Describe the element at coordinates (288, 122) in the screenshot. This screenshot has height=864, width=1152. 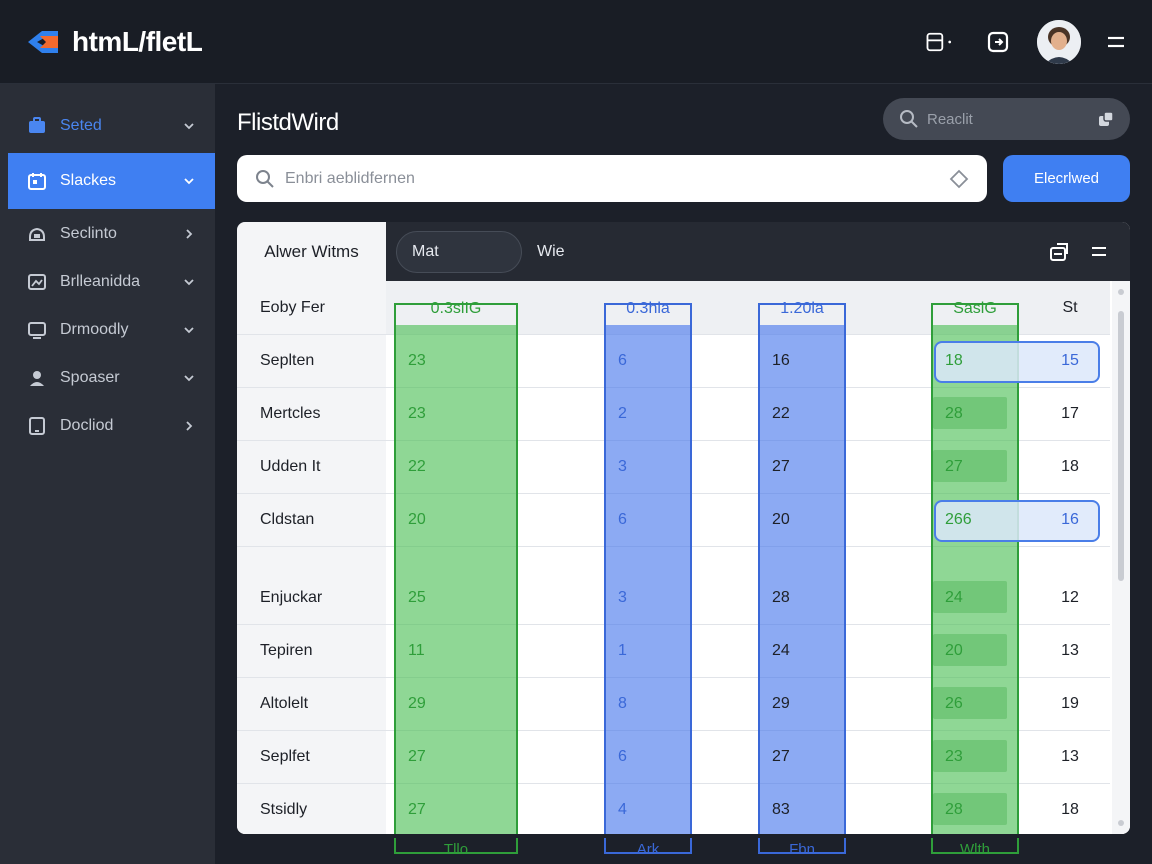
I see `page-title: FlistdWird` at that location.